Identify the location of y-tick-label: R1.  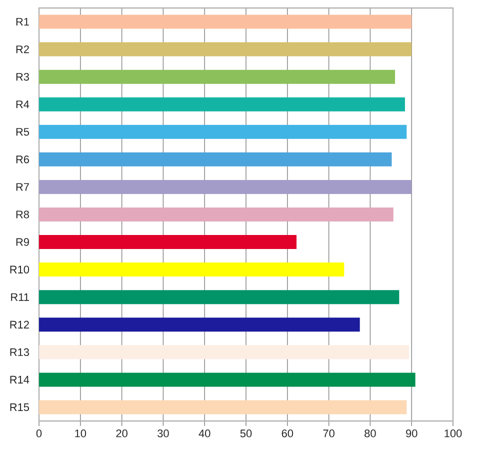
(22, 22).